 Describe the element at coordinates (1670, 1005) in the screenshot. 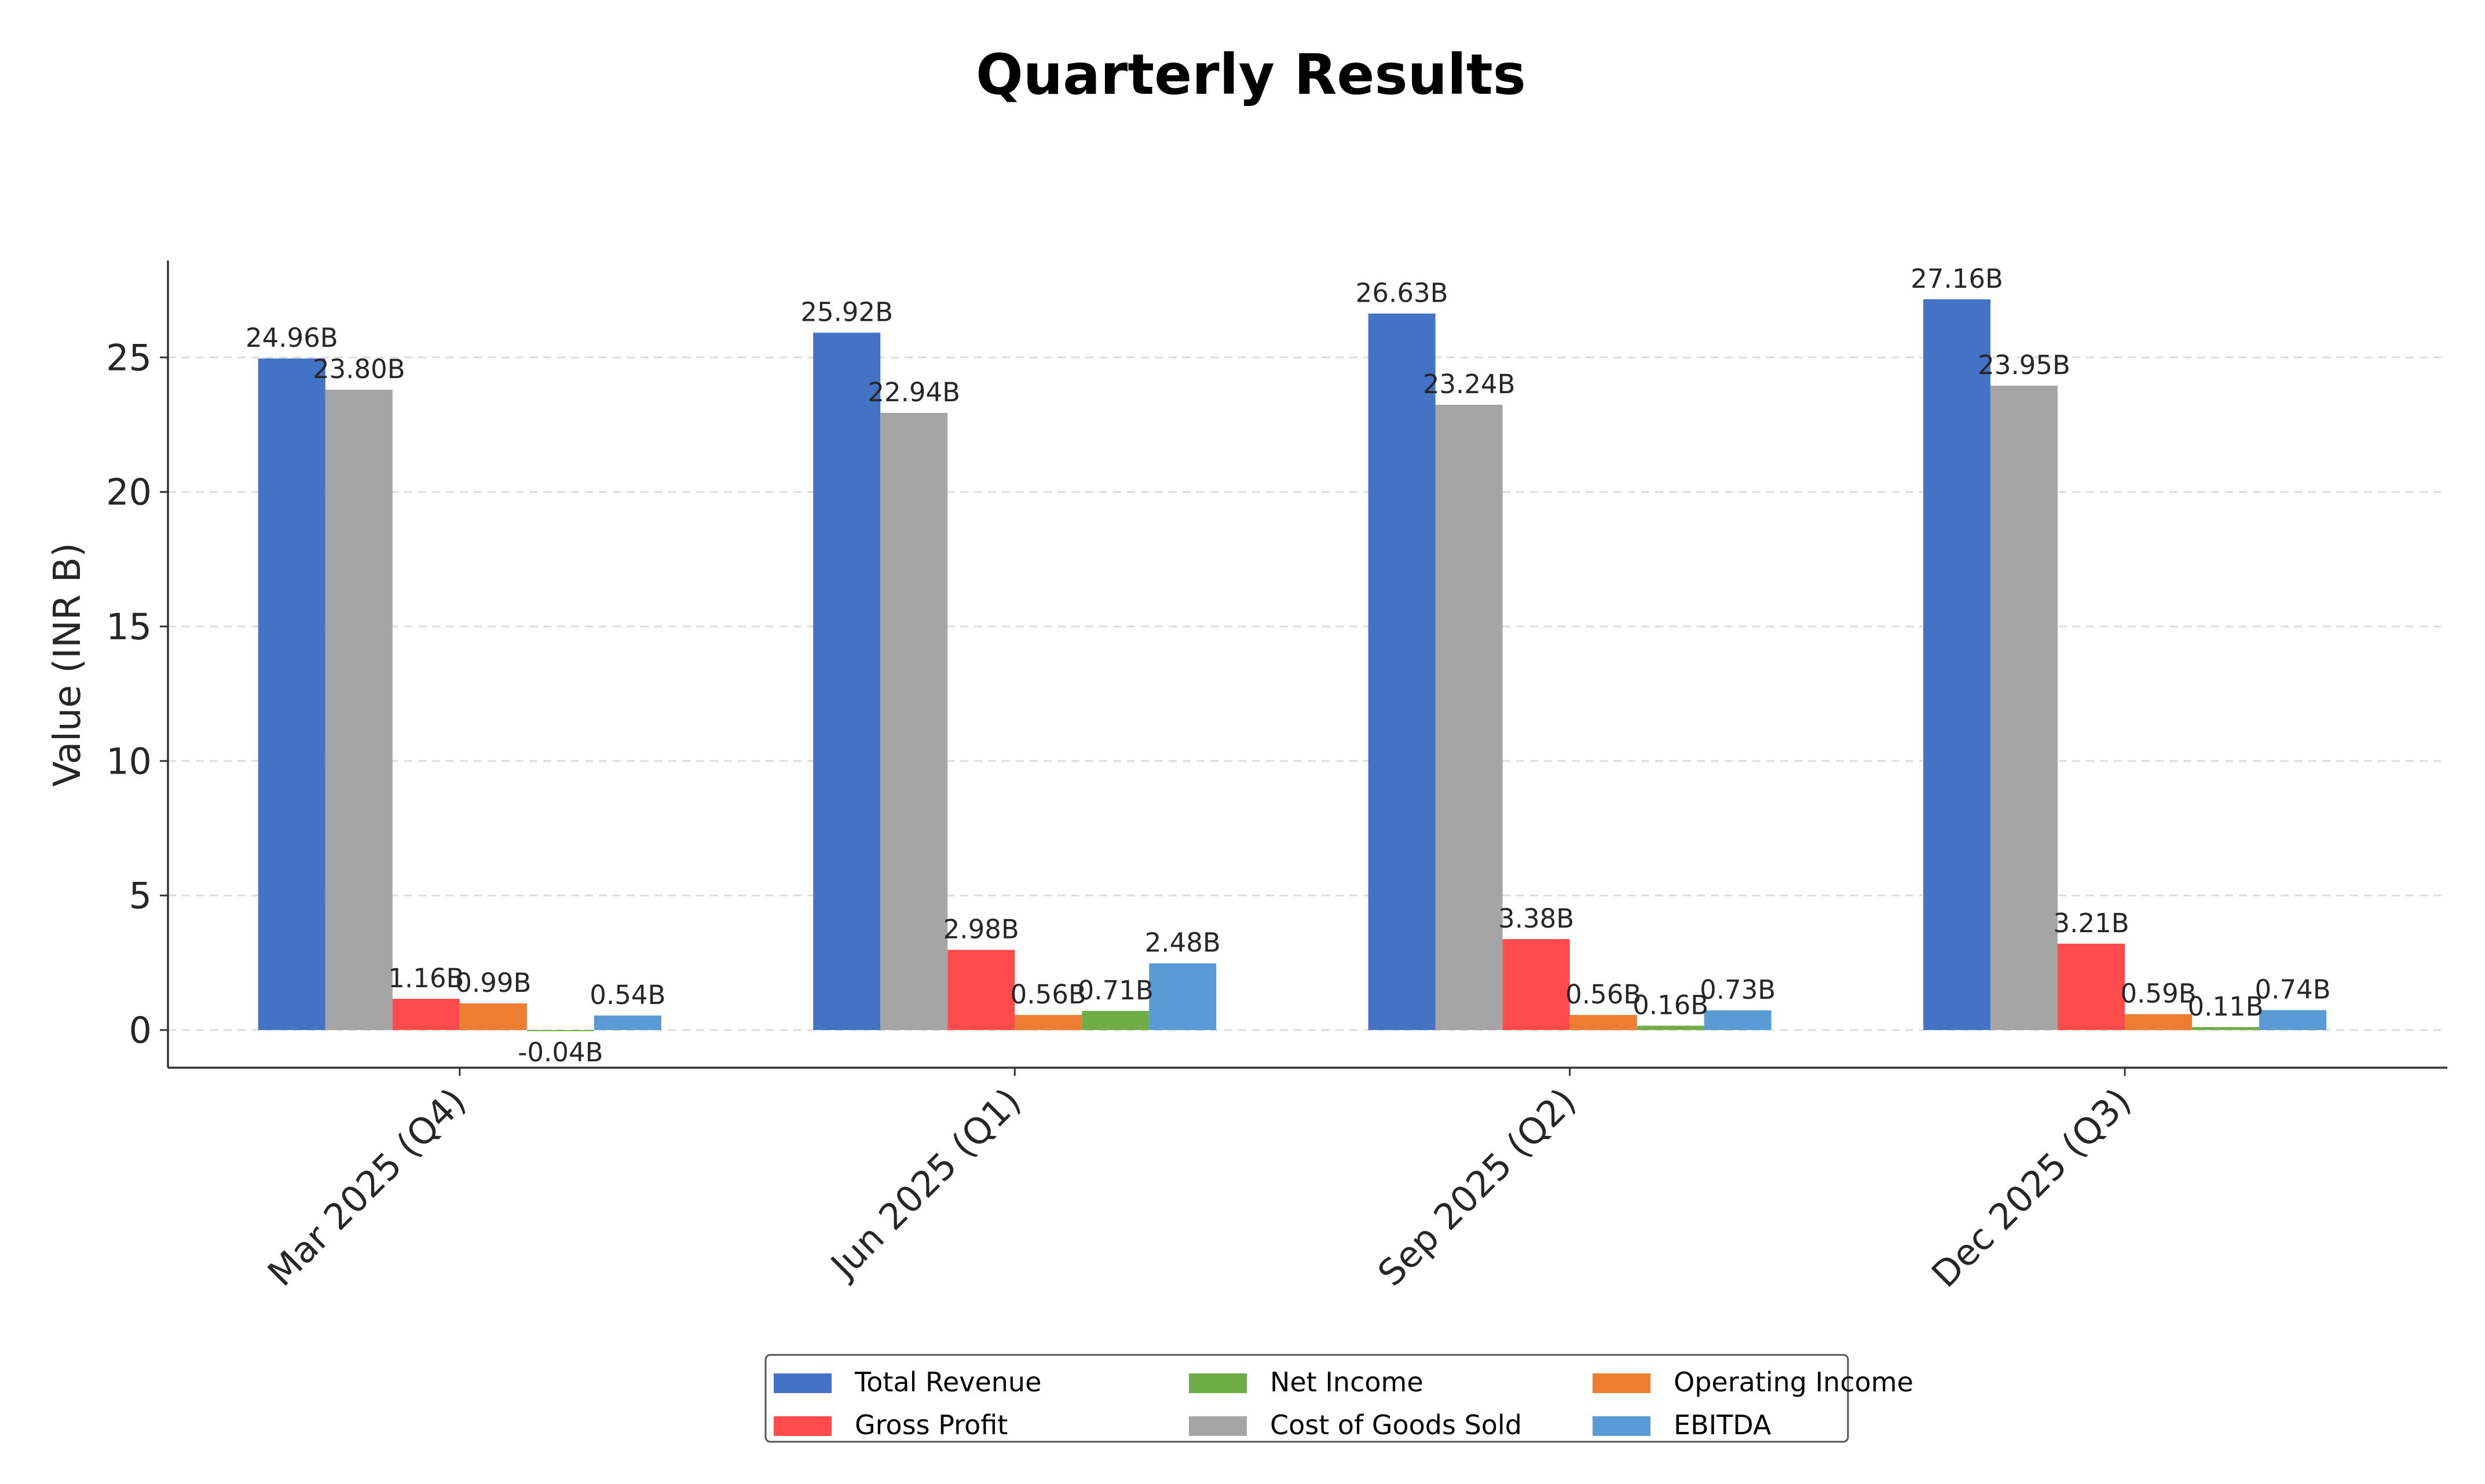

I see `data-label: 0.16B` at that location.